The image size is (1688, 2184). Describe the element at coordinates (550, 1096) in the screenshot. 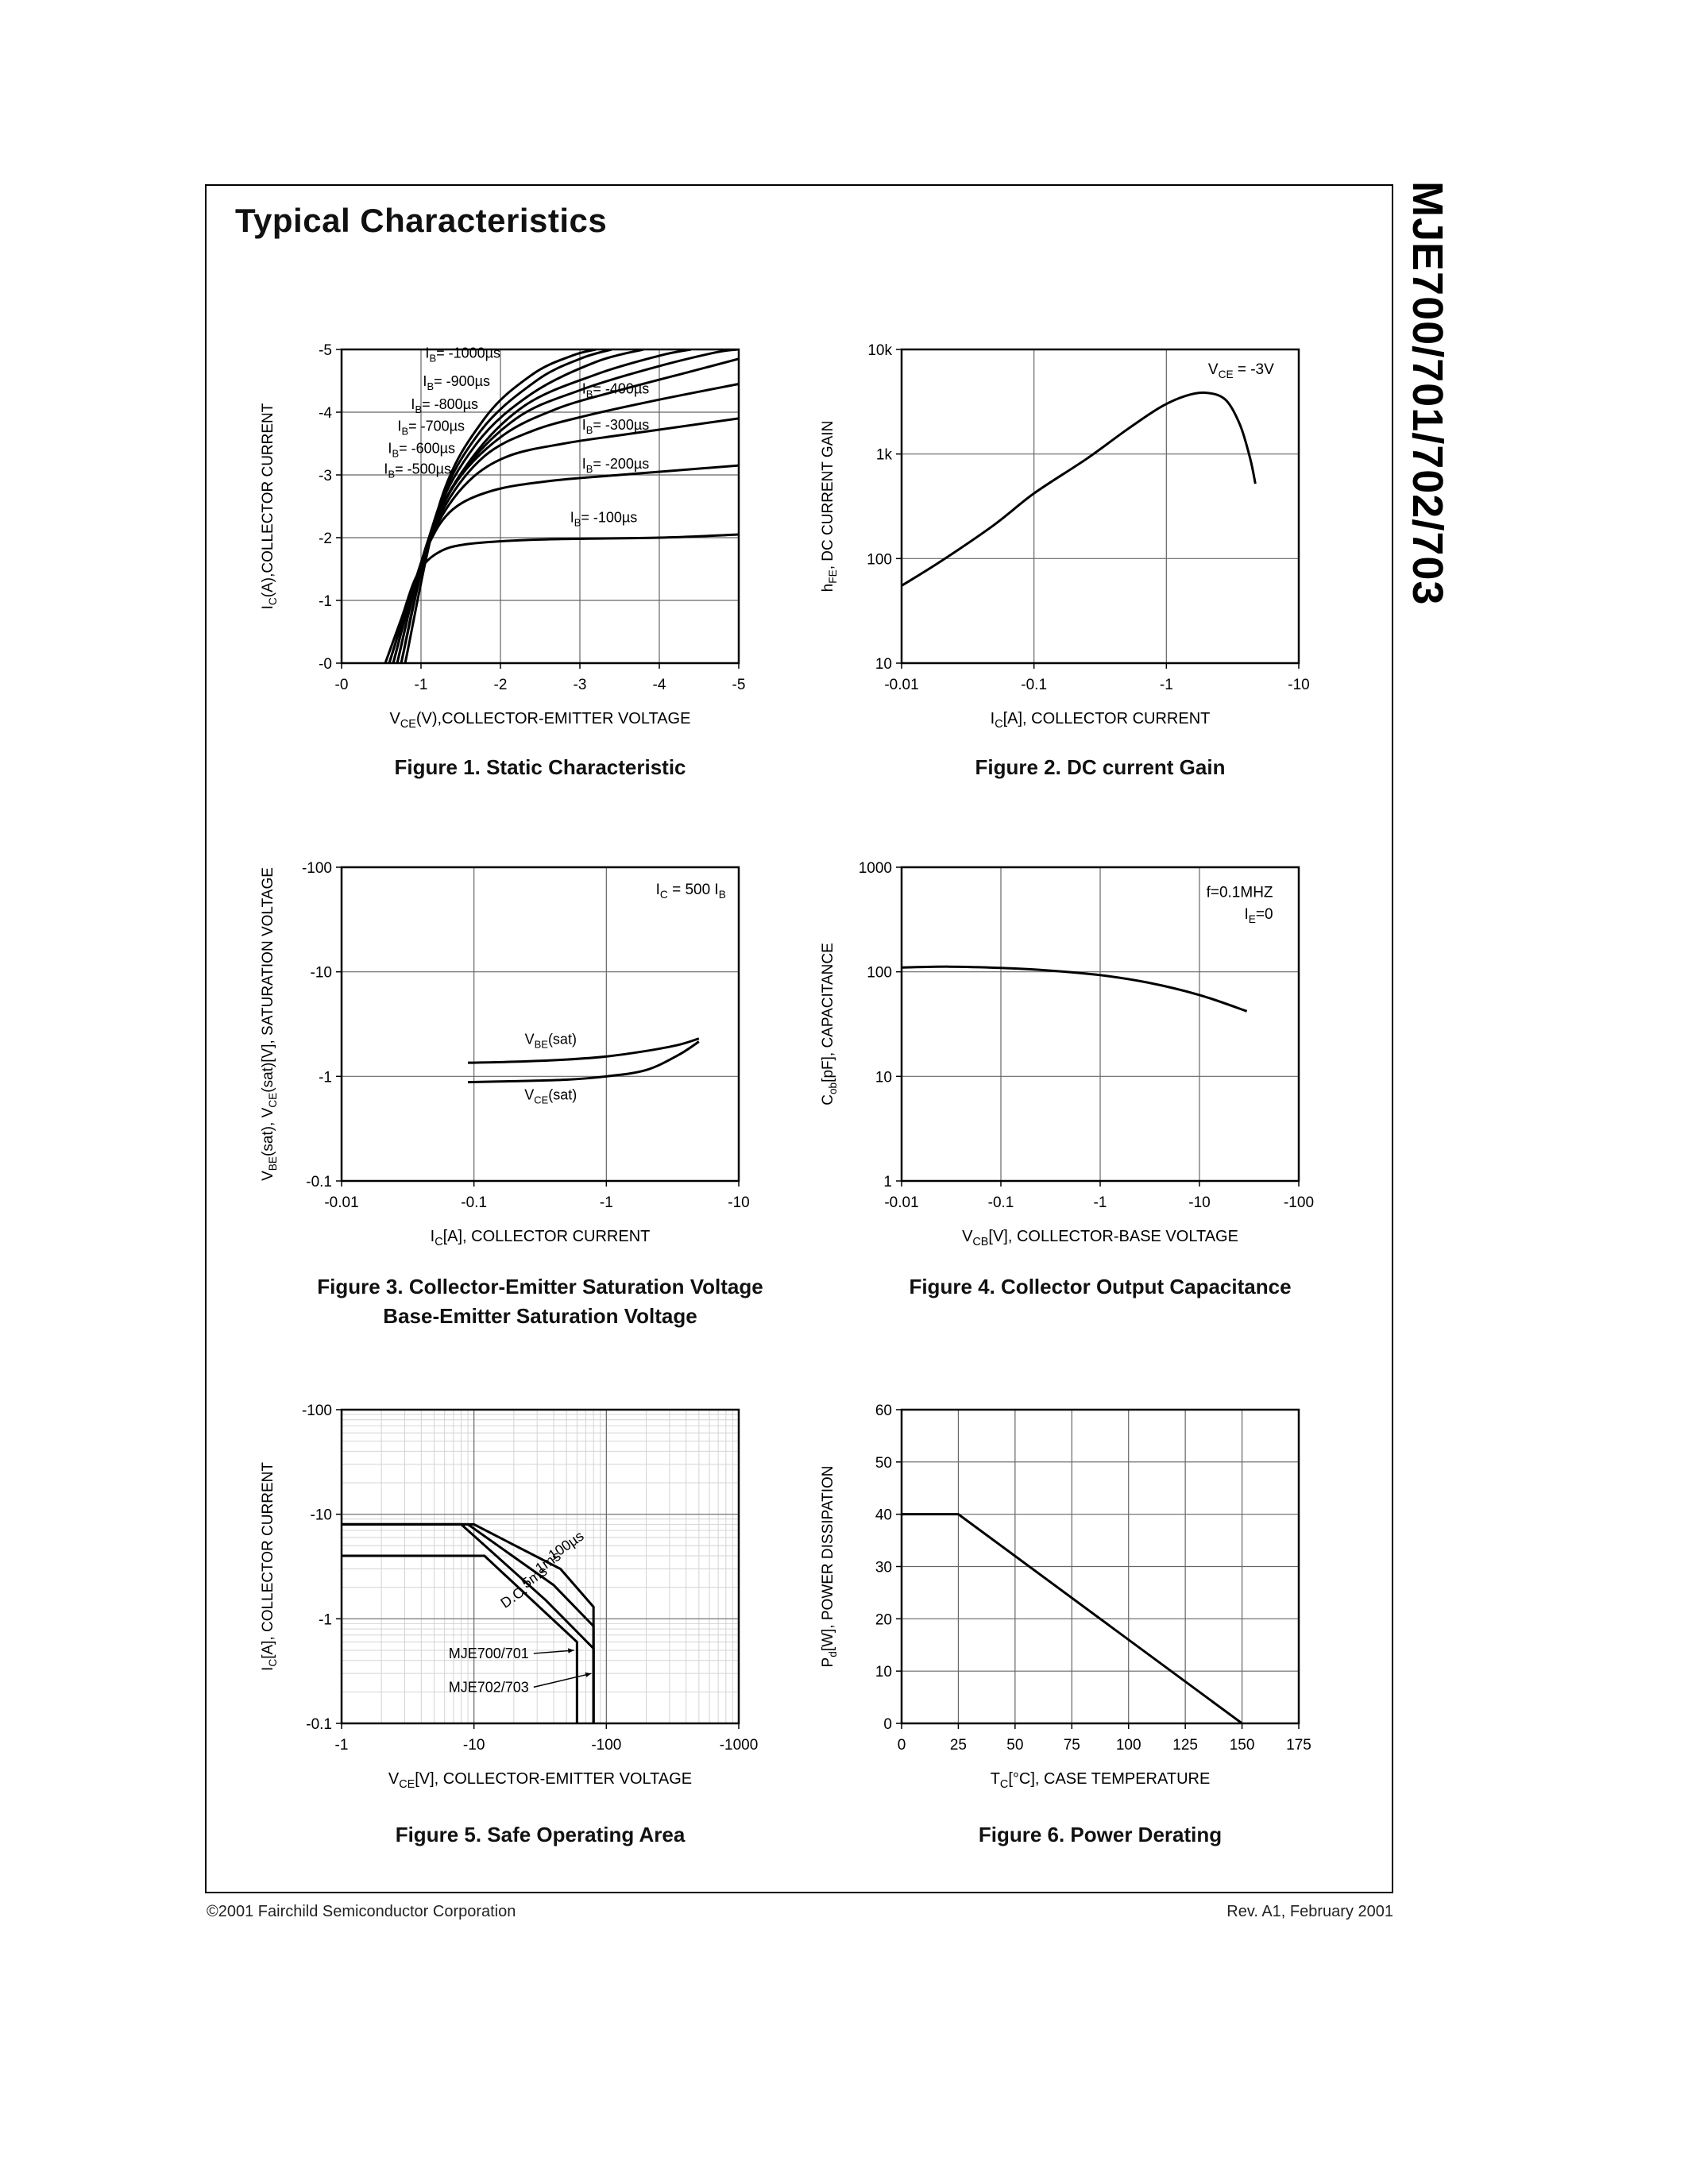

I see `svg-text: VCE(sat)` at that location.